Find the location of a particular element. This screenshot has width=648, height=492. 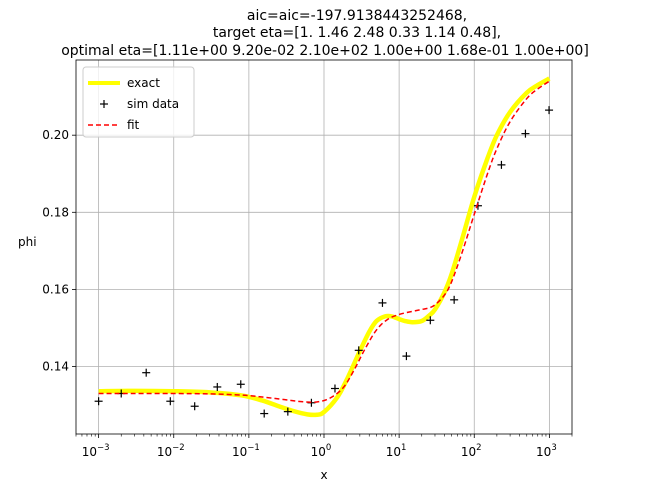

x-tick-label-exponent: 3 is located at coordinates (553, 448).